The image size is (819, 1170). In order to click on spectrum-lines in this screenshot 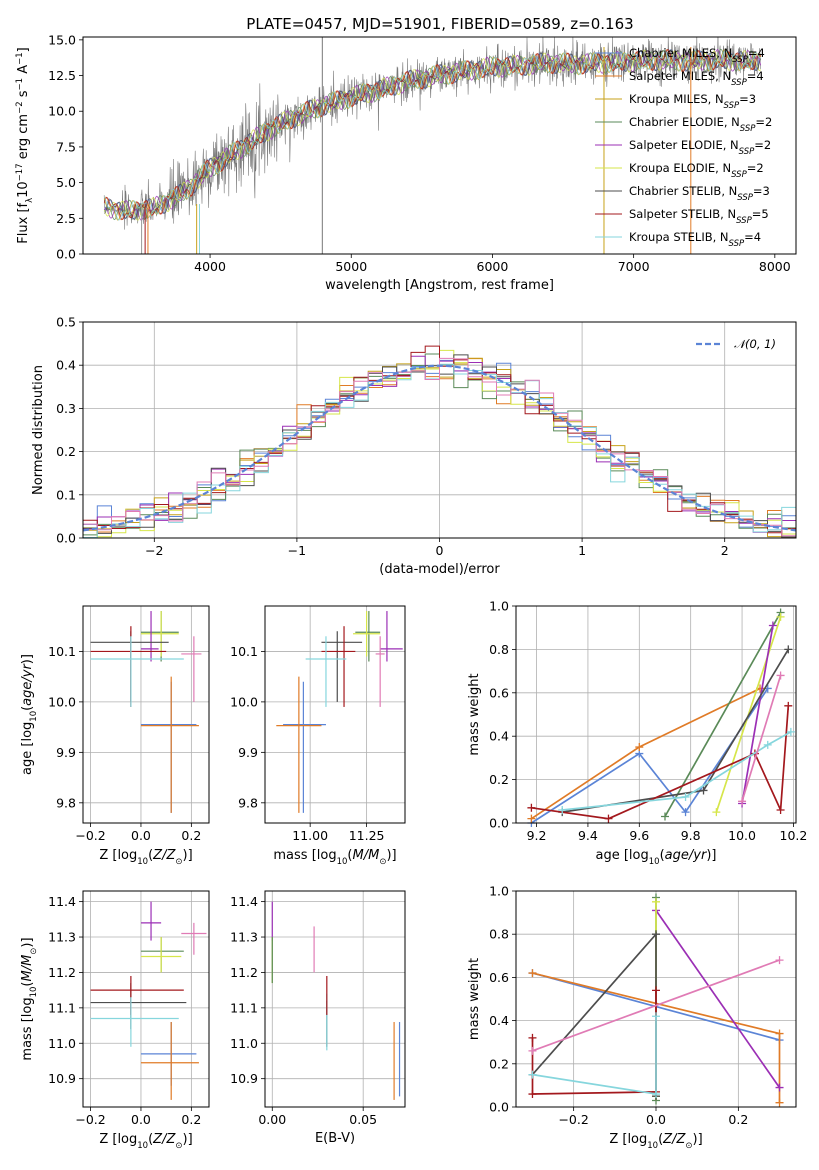, I will do `click(432, 145)`.